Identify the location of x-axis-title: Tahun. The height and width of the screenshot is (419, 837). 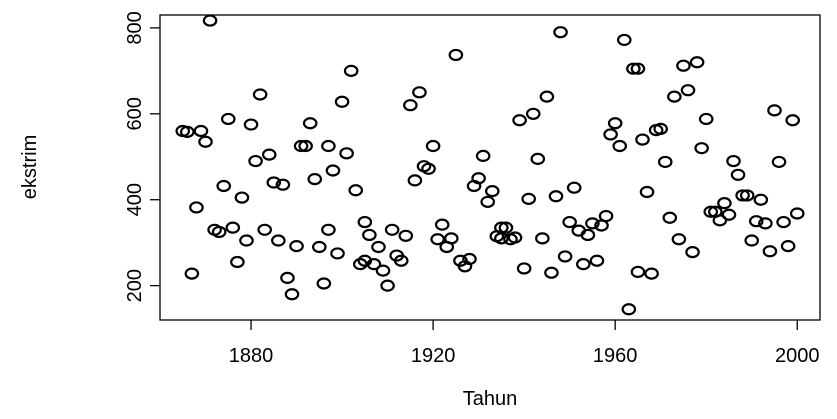
(490, 399).